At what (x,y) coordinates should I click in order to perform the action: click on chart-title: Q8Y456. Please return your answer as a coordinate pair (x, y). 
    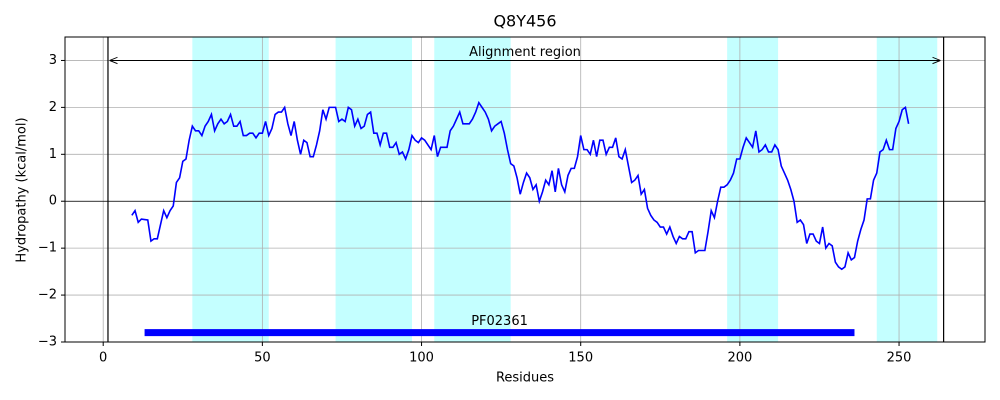
    Looking at the image, I should click on (524, 21).